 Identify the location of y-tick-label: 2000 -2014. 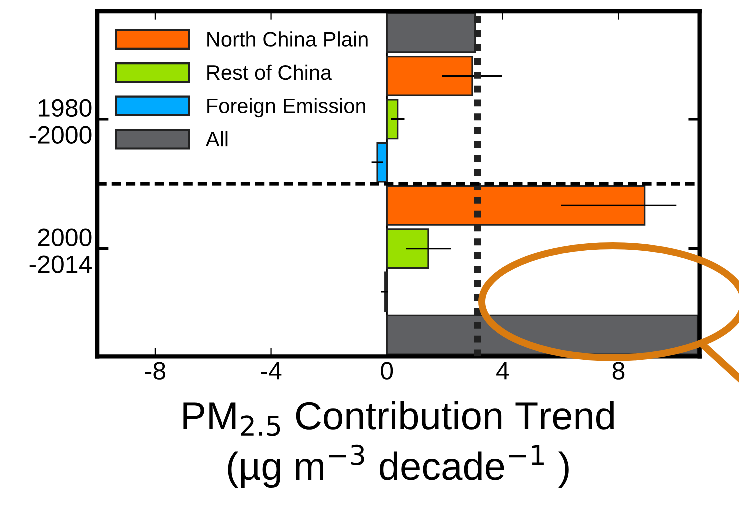
(61, 251).